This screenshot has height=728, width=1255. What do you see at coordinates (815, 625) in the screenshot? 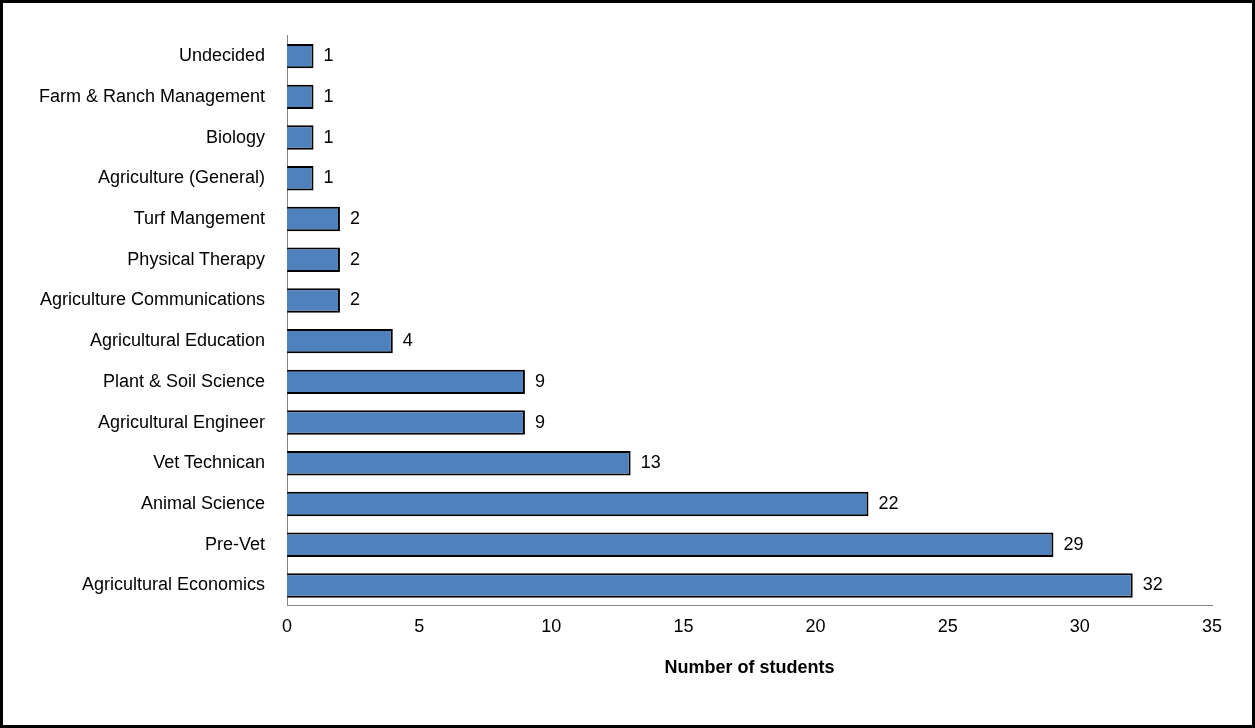
I see `x-tick-label: 20` at bounding box center [815, 625].